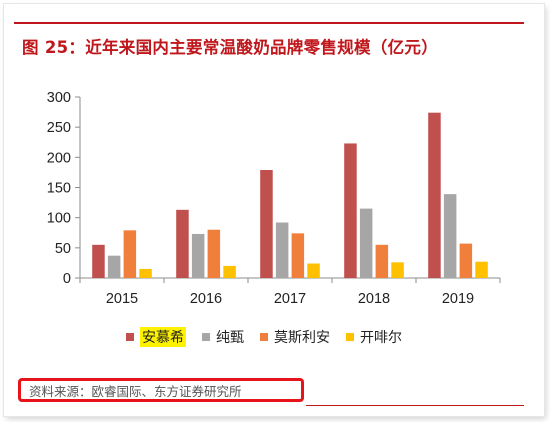  I want to click on legend-swatch-kaifeier, so click(350, 337).